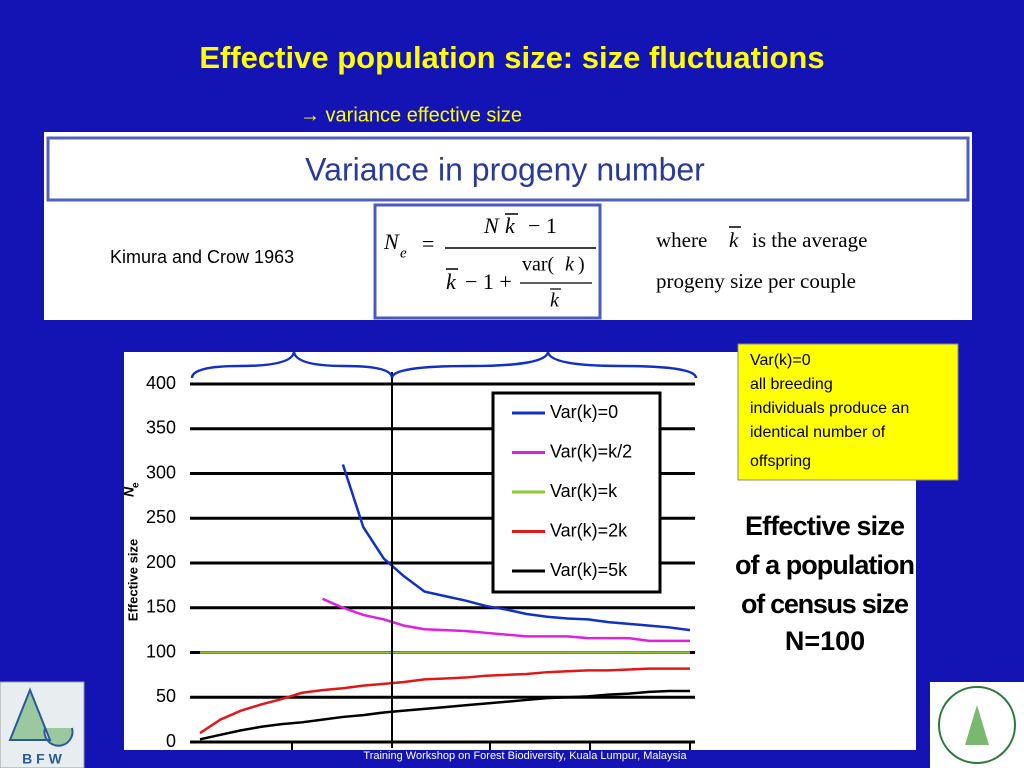  What do you see at coordinates (570, 265) in the screenshot?
I see `formula-var-k: k` at bounding box center [570, 265].